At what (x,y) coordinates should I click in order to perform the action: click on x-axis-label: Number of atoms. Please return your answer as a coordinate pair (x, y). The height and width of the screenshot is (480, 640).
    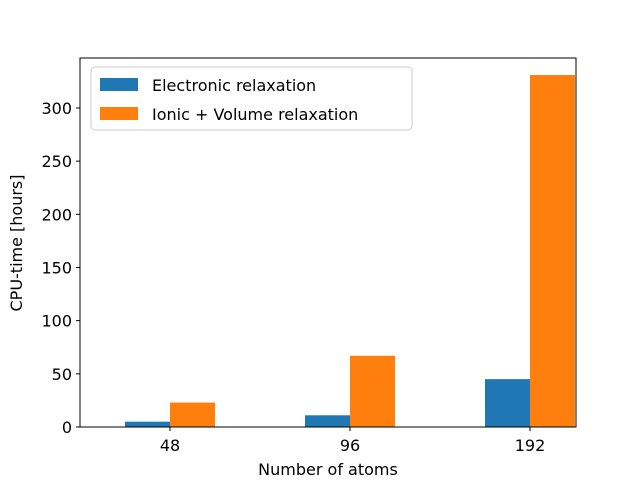
    Looking at the image, I should click on (328, 469).